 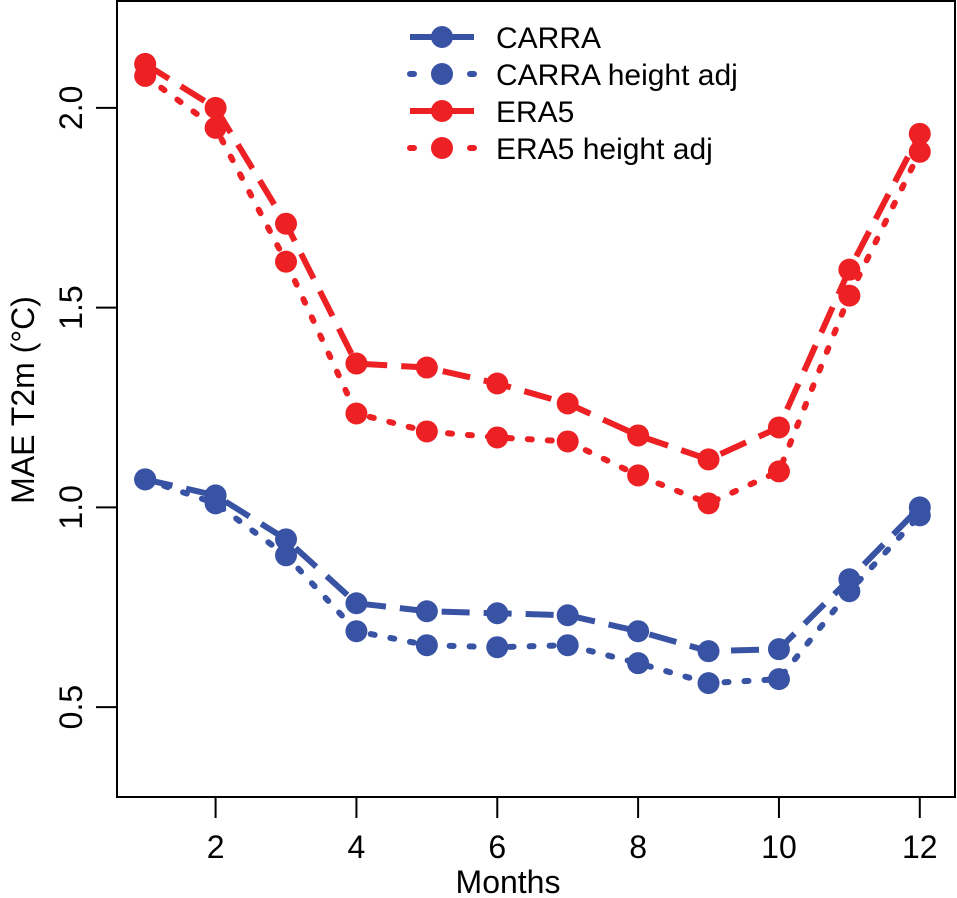 What do you see at coordinates (497, 847) in the screenshot?
I see `x-tick-label: 6` at bounding box center [497, 847].